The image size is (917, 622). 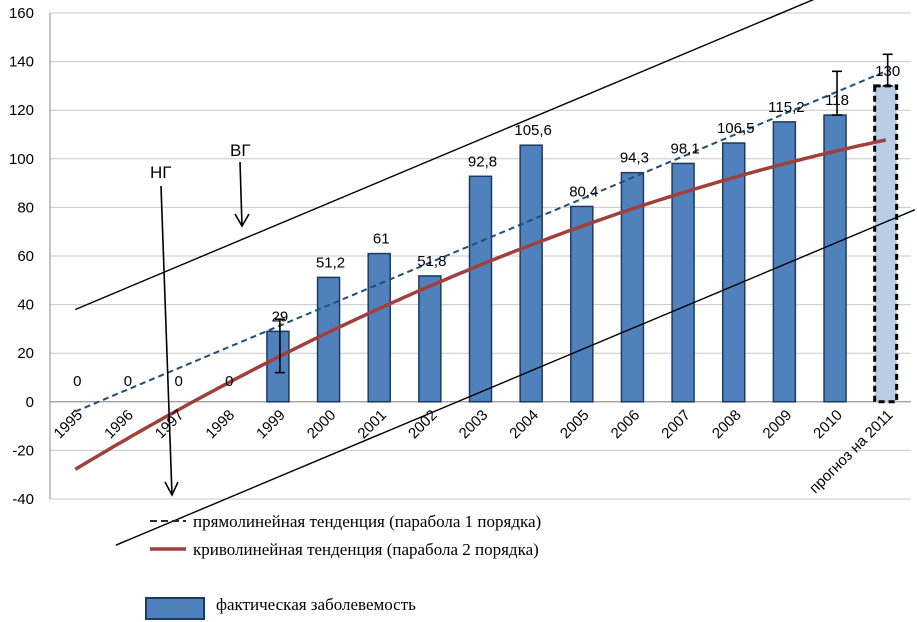 I want to click on x-tick-label: 1998, so click(x=220, y=425).